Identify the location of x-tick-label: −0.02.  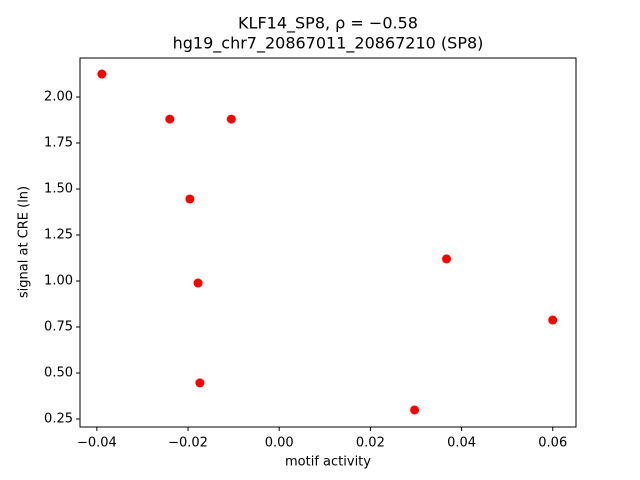
(188, 443).